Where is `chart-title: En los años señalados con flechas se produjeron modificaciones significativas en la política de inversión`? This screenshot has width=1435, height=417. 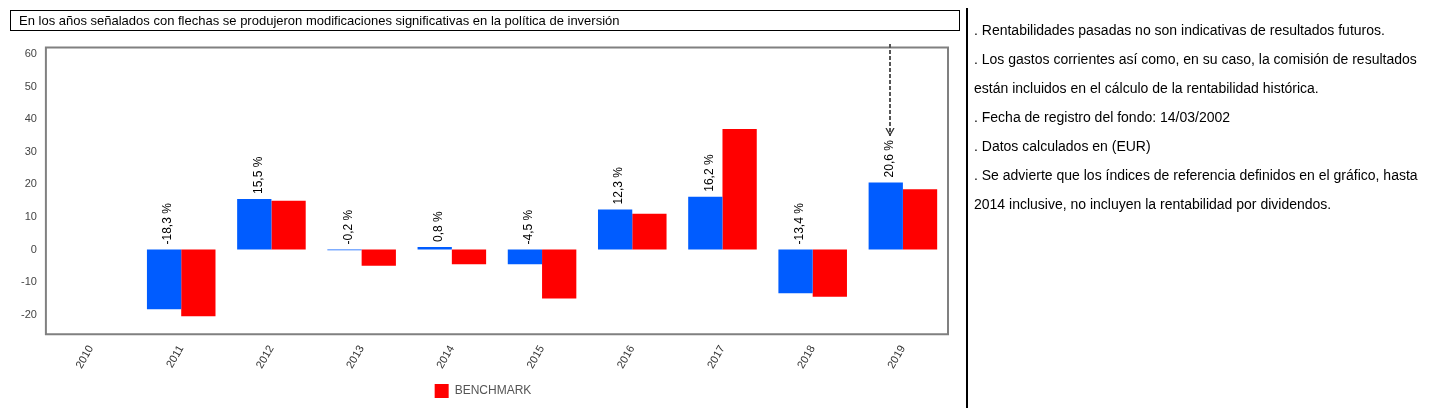 chart-title: En los años señalados con flechas se produjeron modificaciones significativas en la política de inversión is located at coordinates (485, 20).